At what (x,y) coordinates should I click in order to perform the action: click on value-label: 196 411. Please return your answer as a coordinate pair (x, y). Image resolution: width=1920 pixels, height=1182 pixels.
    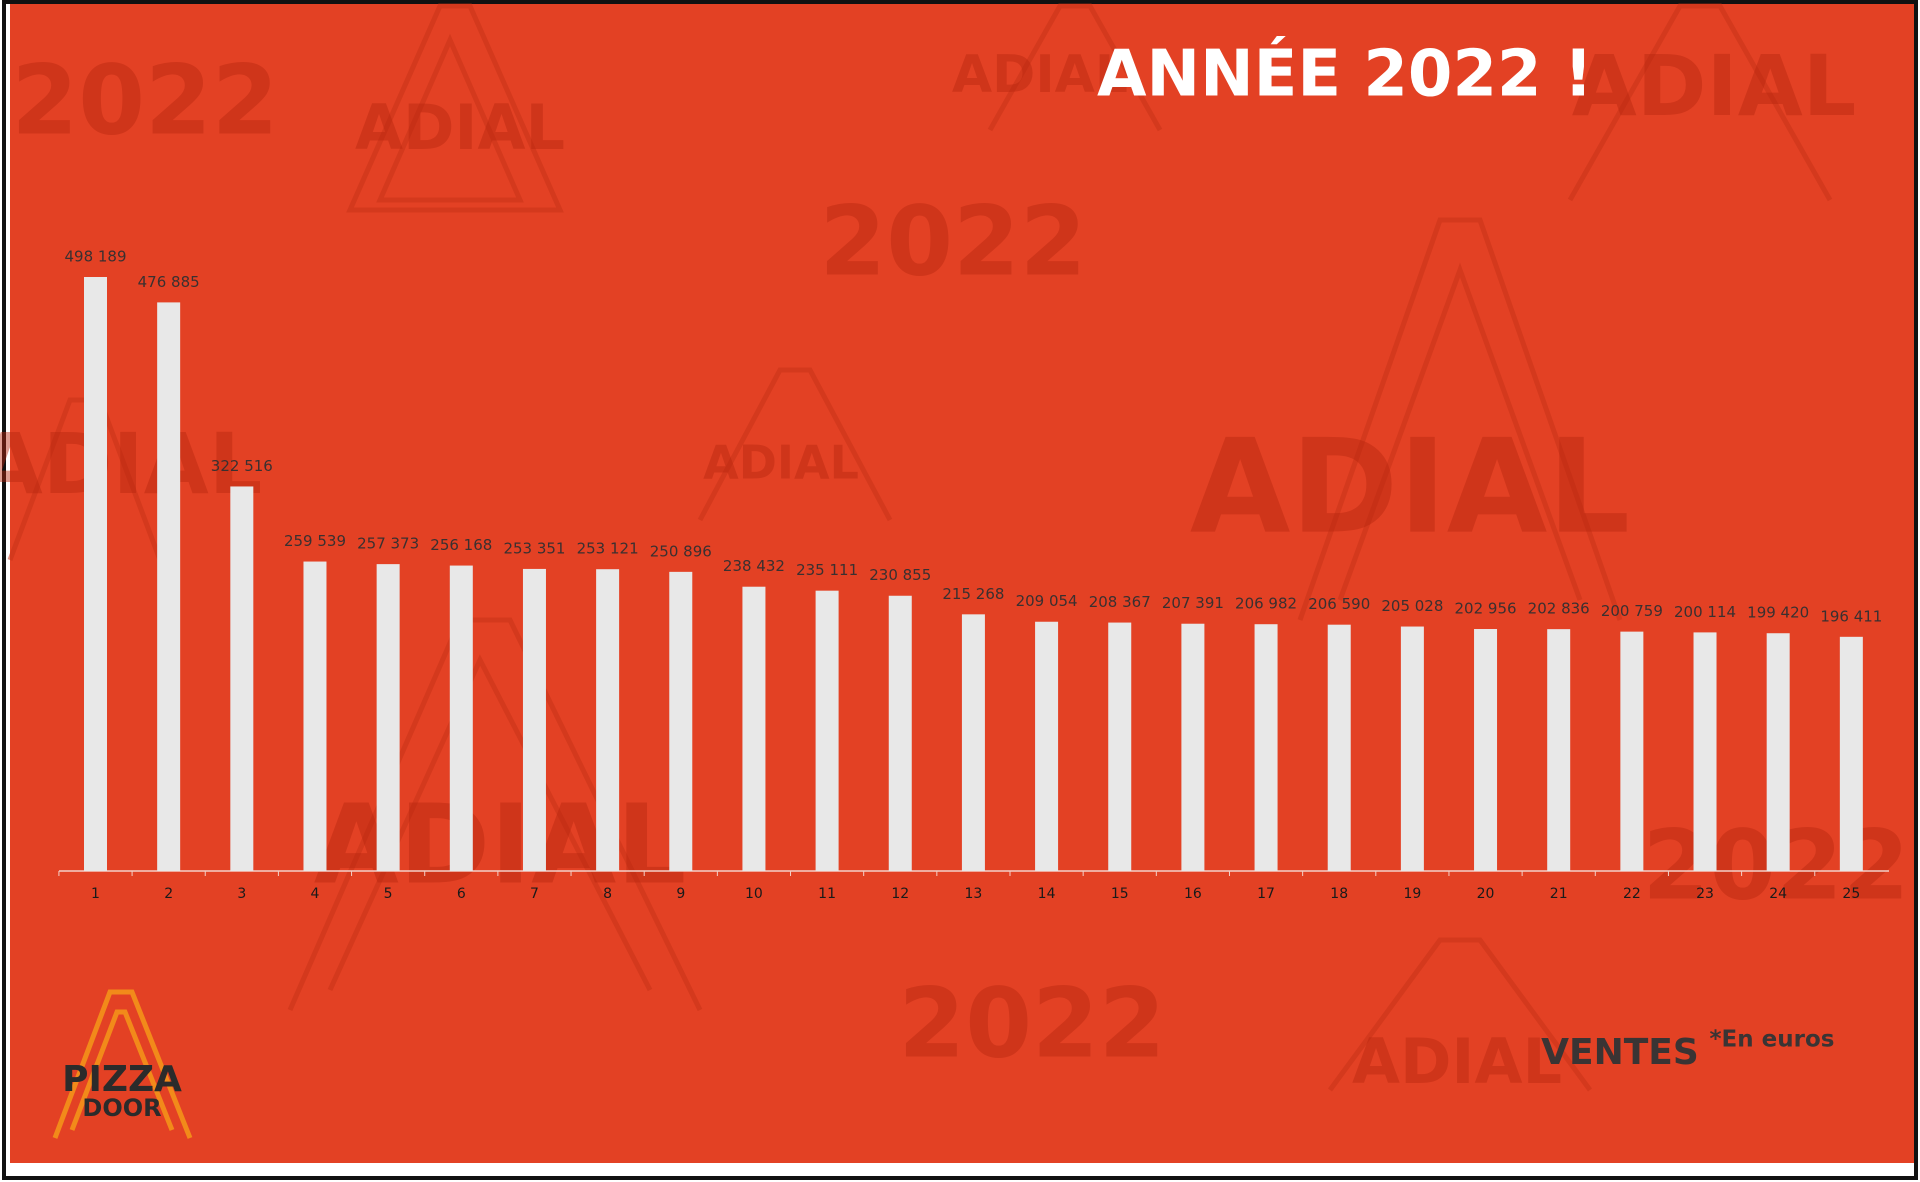
    Looking at the image, I should click on (1851, 616).